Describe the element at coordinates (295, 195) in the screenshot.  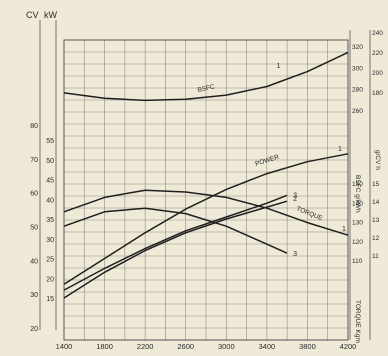
I see `series-marker-6: 3` at that location.